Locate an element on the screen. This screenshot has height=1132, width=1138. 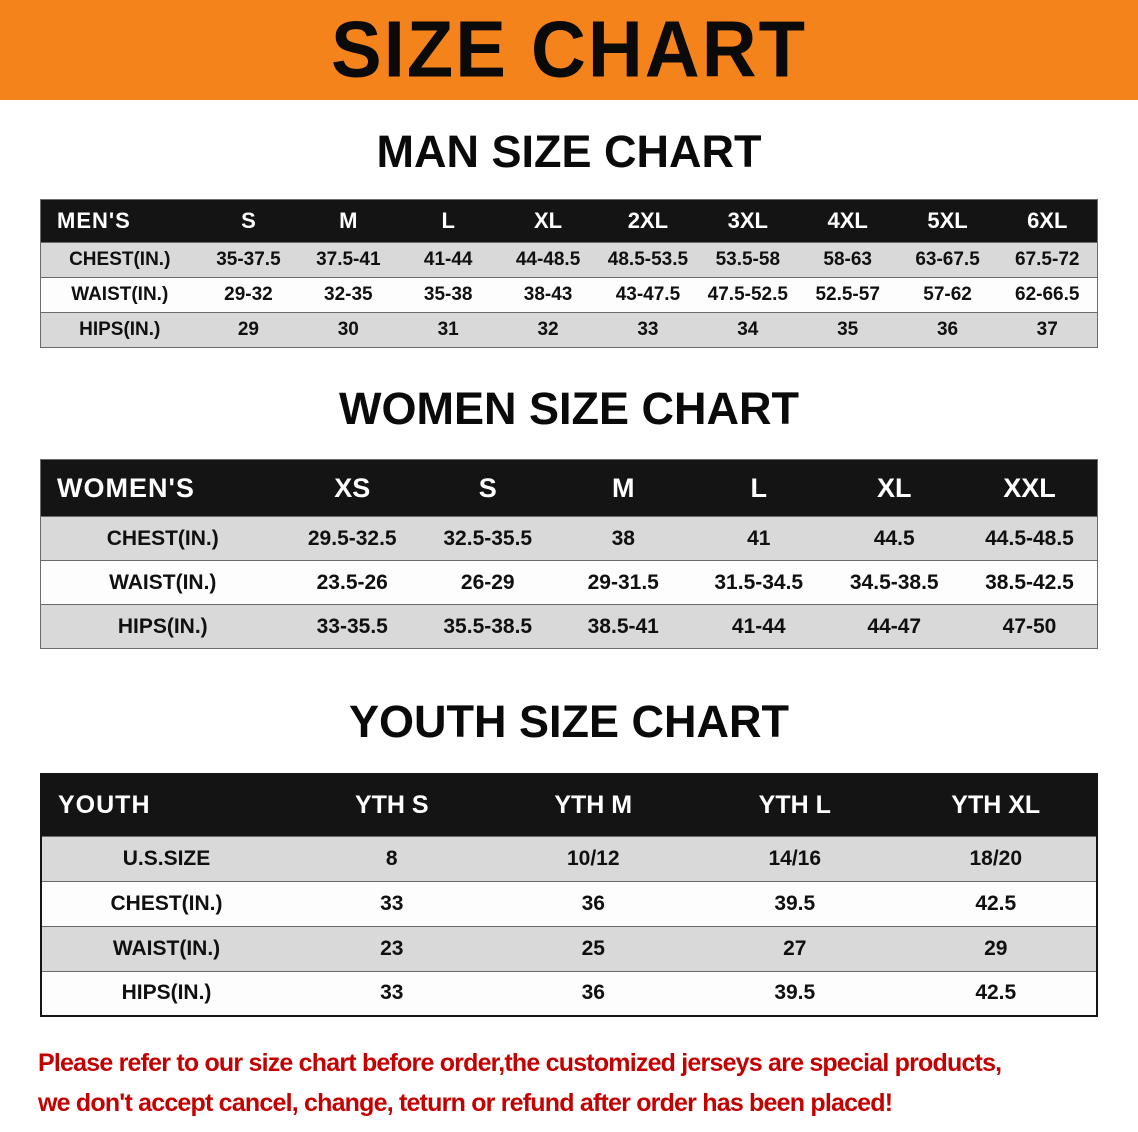
size-value-cell: 41 is located at coordinates (759, 538).